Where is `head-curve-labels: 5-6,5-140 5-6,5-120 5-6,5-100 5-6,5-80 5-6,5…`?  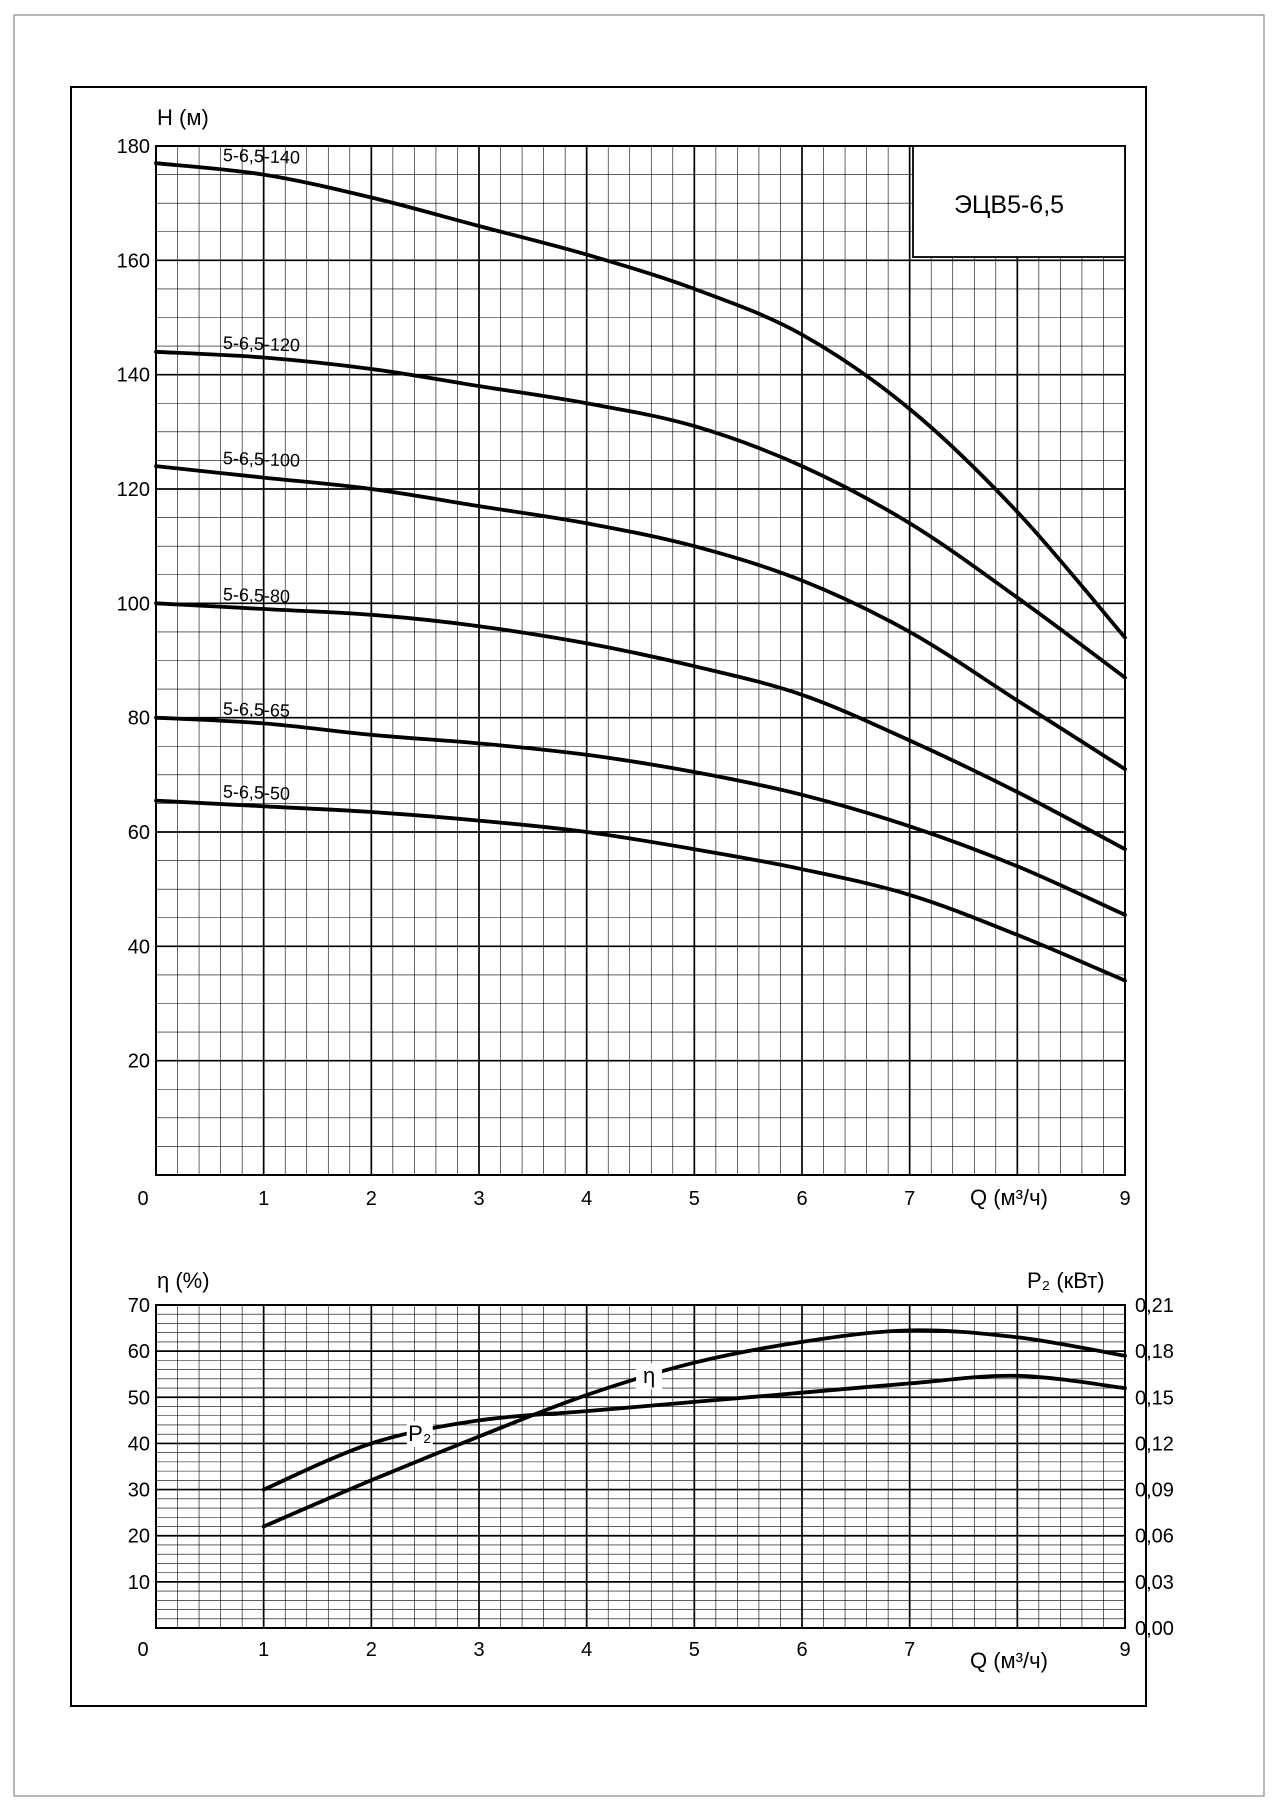 head-curve-labels: 5-6,5-140 5-6,5-120 5-6,5-100 5-6,5-80 5-6,5… is located at coordinates (262, 474).